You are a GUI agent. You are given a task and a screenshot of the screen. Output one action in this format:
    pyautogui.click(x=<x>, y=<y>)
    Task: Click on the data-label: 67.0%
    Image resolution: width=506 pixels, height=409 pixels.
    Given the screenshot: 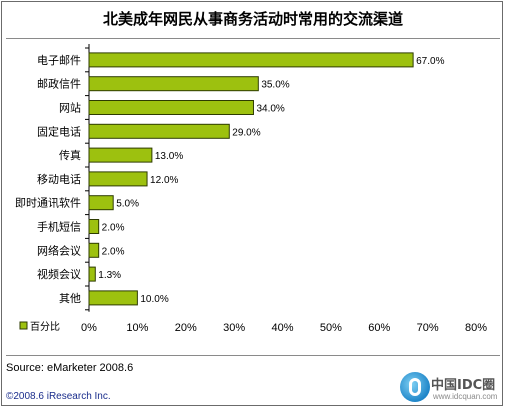 What is the action you would take?
    pyautogui.click(x=430, y=61)
    